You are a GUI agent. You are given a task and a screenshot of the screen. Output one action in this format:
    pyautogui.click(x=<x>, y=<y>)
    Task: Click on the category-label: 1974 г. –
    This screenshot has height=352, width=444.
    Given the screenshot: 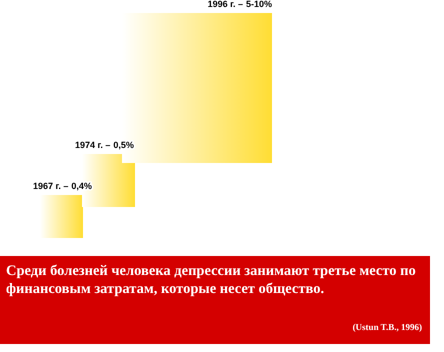 What is the action you would take?
    pyautogui.click(x=92, y=145)
    